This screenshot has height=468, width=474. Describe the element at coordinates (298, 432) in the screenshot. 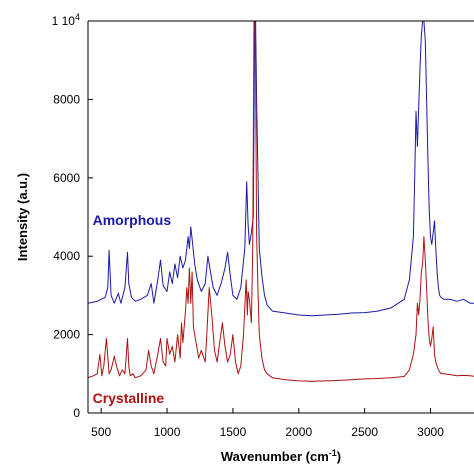

I see `x-tick-label: 2000` at that location.